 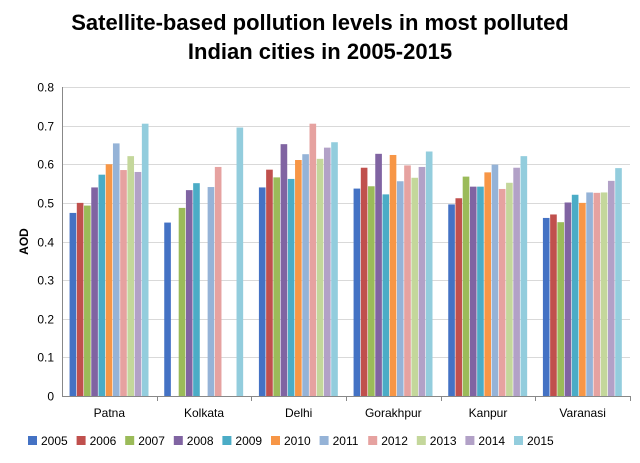 What do you see at coordinates (204, 413) in the screenshot?
I see `x-category-label: Kolkata` at bounding box center [204, 413].